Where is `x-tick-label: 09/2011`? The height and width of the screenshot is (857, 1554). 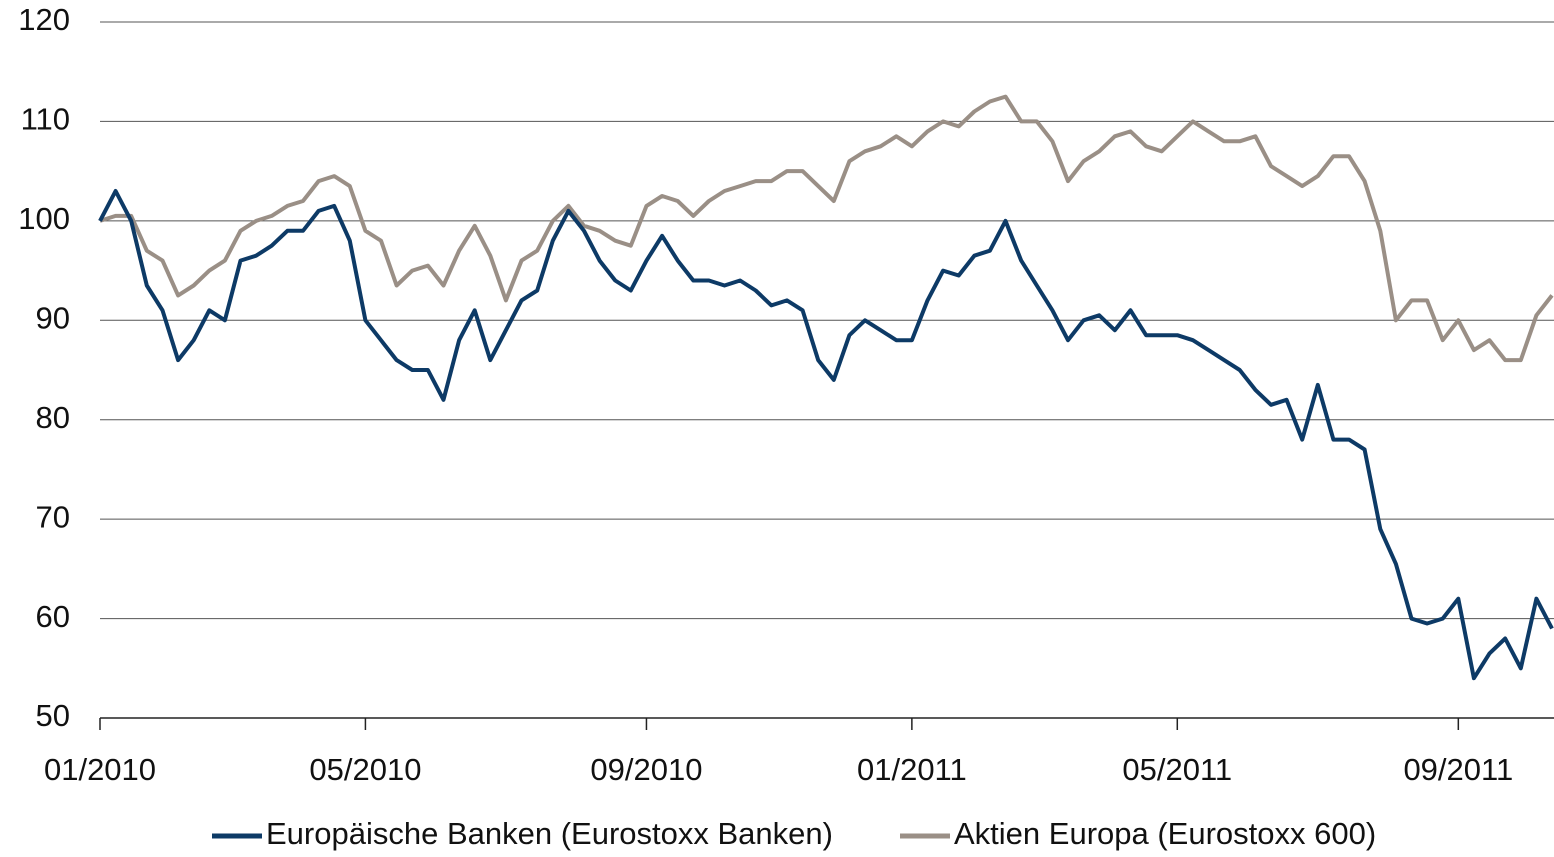 x-tick-label: 09/2011 is located at coordinates (1458, 769).